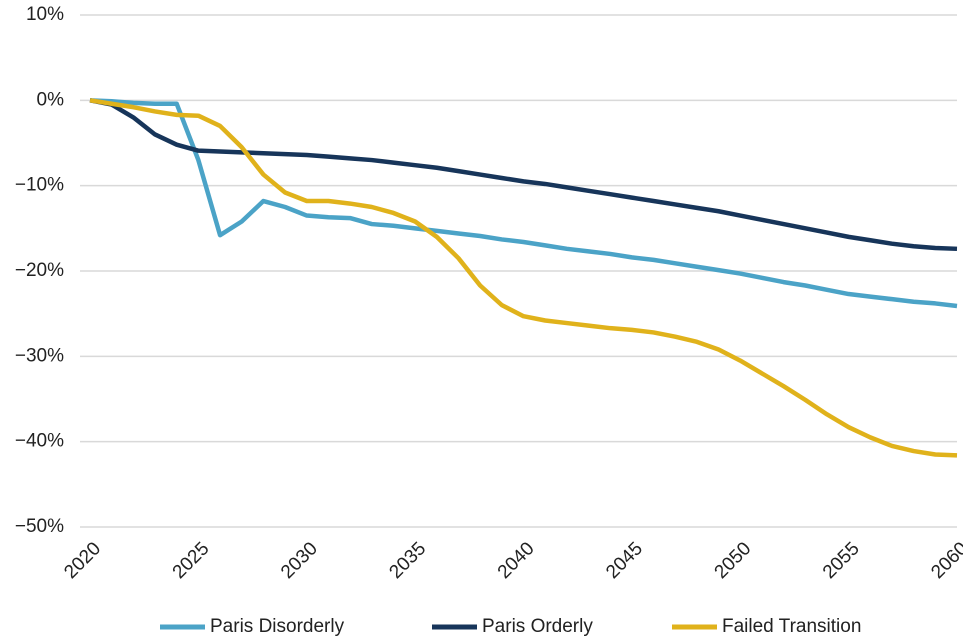  What do you see at coordinates (407, 560) in the screenshot?
I see `x-tick-label: 2035` at bounding box center [407, 560].